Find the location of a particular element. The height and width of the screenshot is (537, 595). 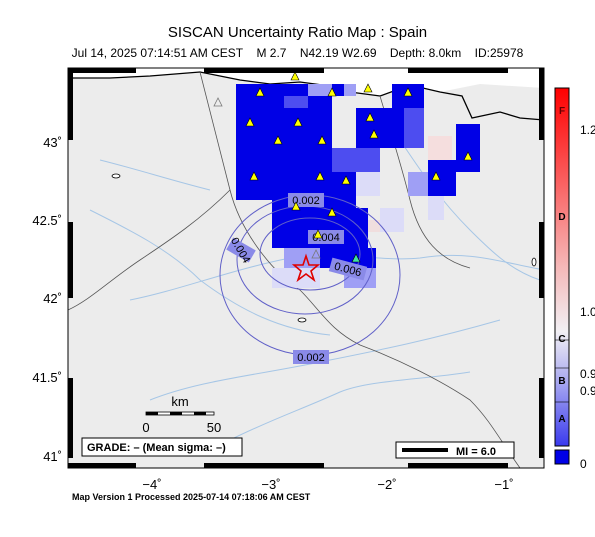

y-tick-label: 41.5˚ is located at coordinates (47, 377).